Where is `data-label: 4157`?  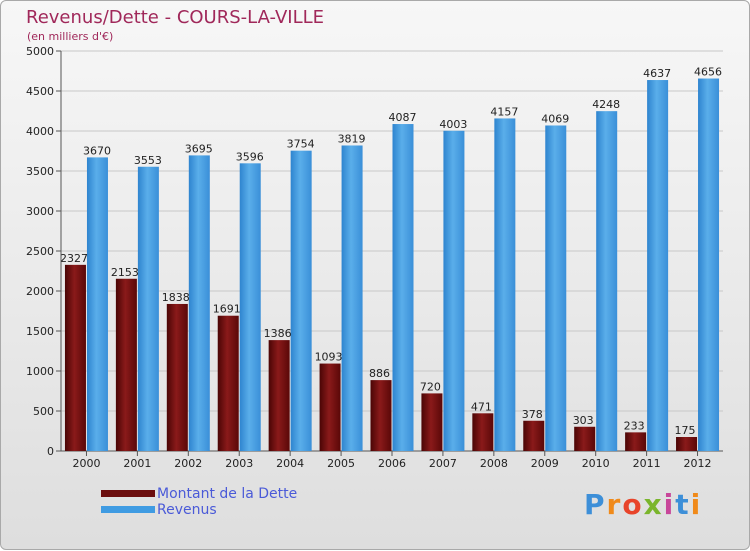
data-label: 4157 is located at coordinates (504, 111).